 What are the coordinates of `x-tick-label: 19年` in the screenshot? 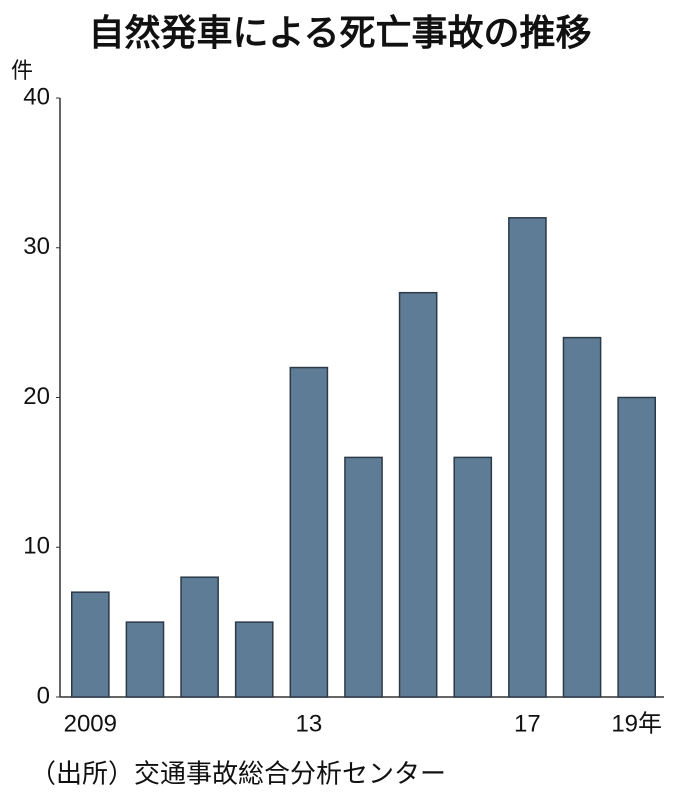 It's located at (636, 723).